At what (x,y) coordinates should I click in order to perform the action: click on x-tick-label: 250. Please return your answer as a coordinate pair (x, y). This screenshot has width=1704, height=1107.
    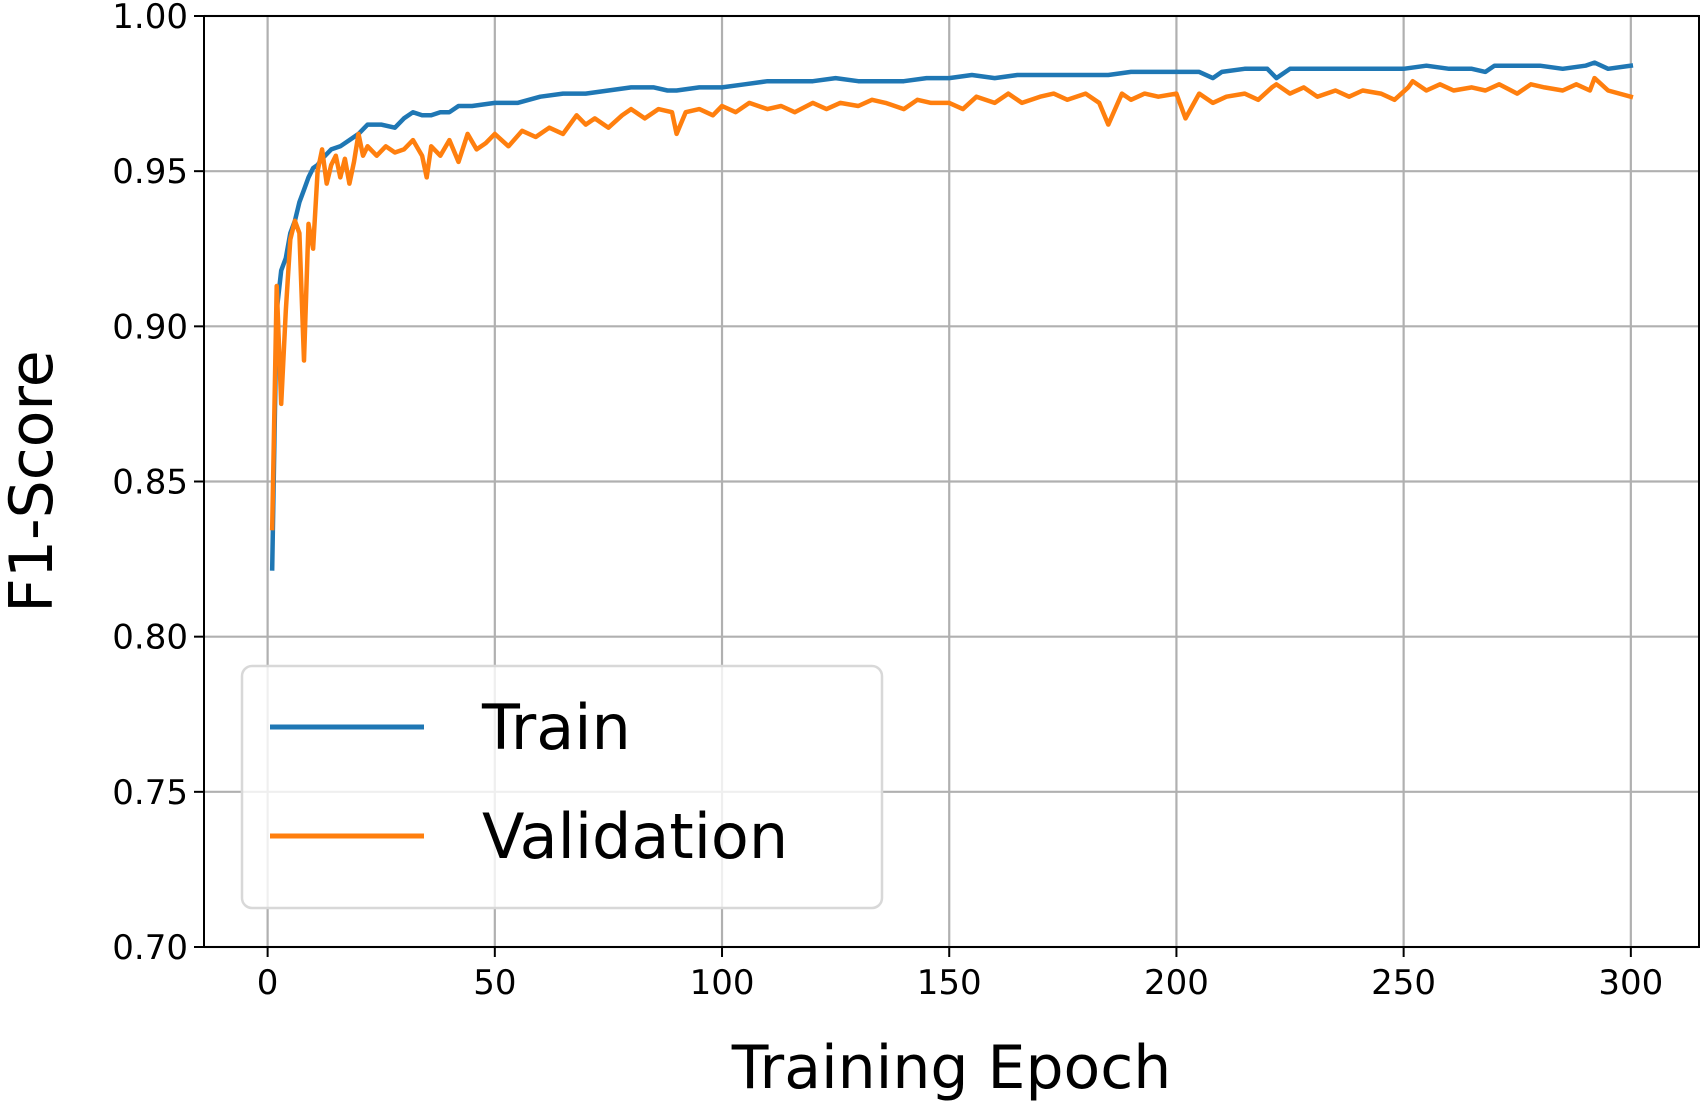
    Looking at the image, I should click on (1403, 983).